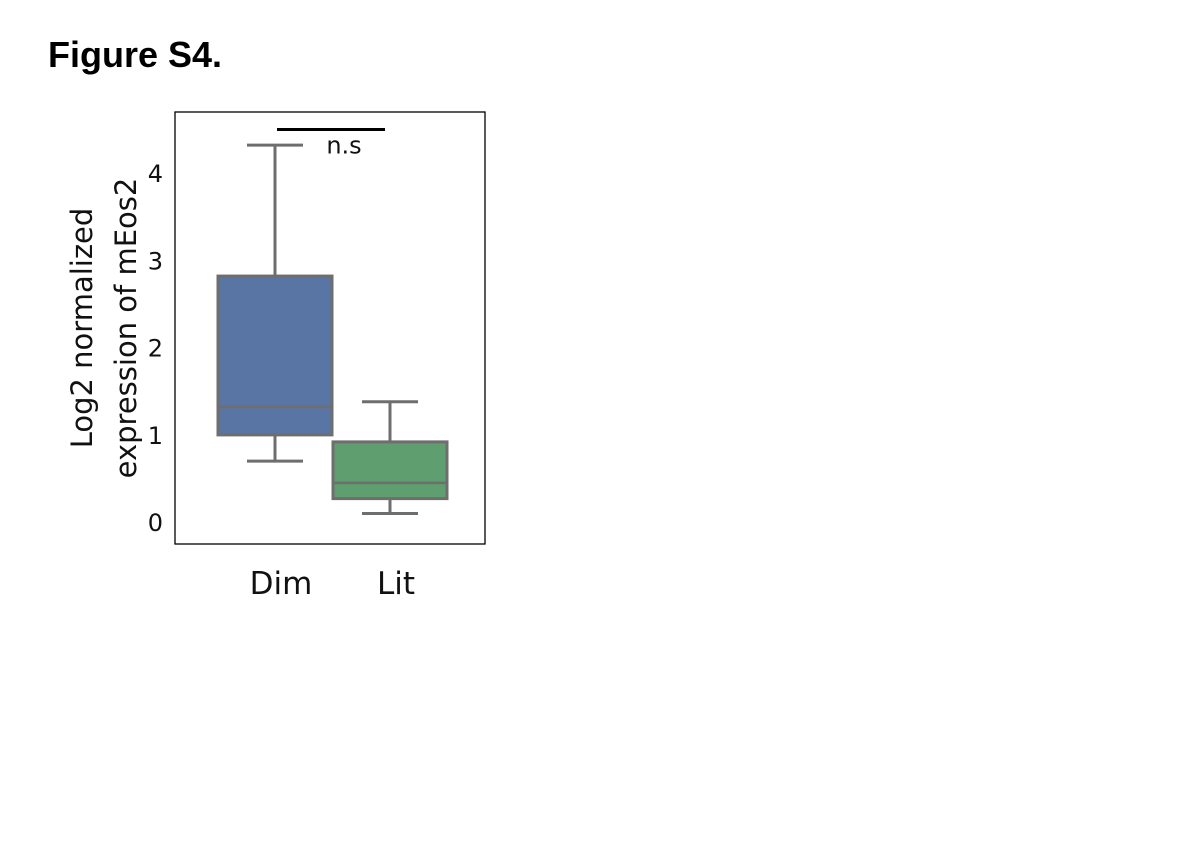 Image resolution: width=1186 pixels, height=858 pixels. I want to click on box-series, so click(332, 329).